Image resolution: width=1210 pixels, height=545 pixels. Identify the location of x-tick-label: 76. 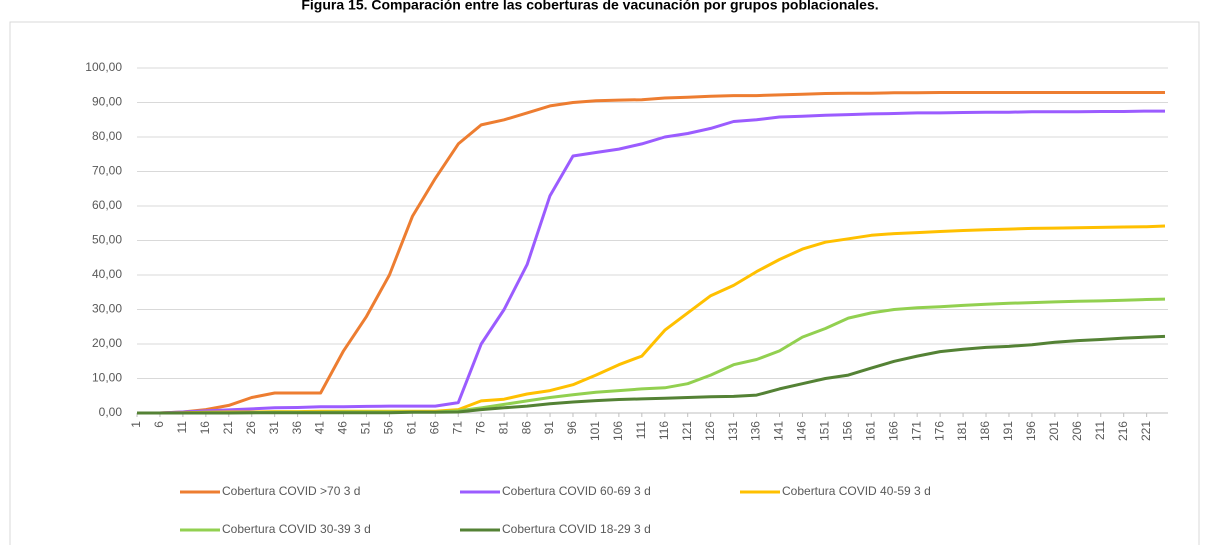
(480, 428).